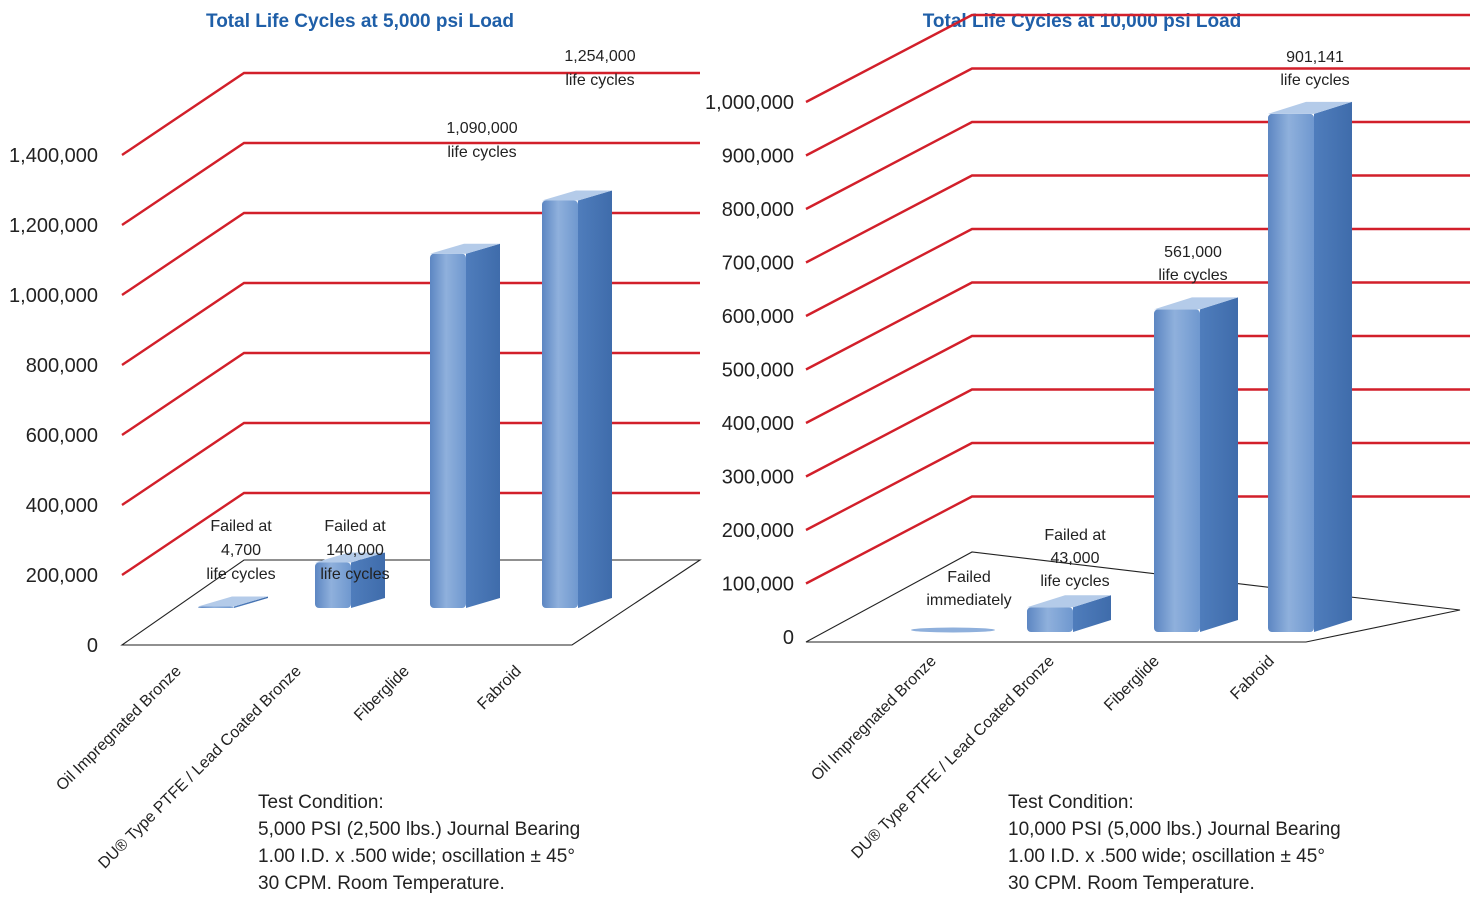 Image resolution: width=1479 pixels, height=899 pixels. Describe the element at coordinates (1193, 252) in the screenshot. I see `data-label: 561,000` at that location.